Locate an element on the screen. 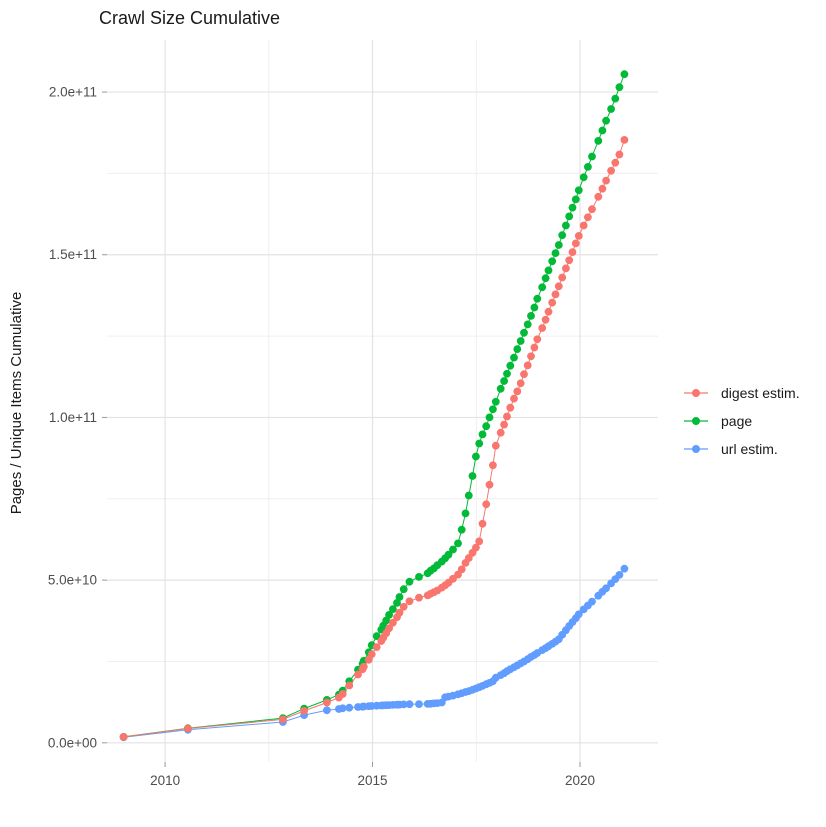  legend-label-digest-estim: digest estim. is located at coordinates (760, 393).